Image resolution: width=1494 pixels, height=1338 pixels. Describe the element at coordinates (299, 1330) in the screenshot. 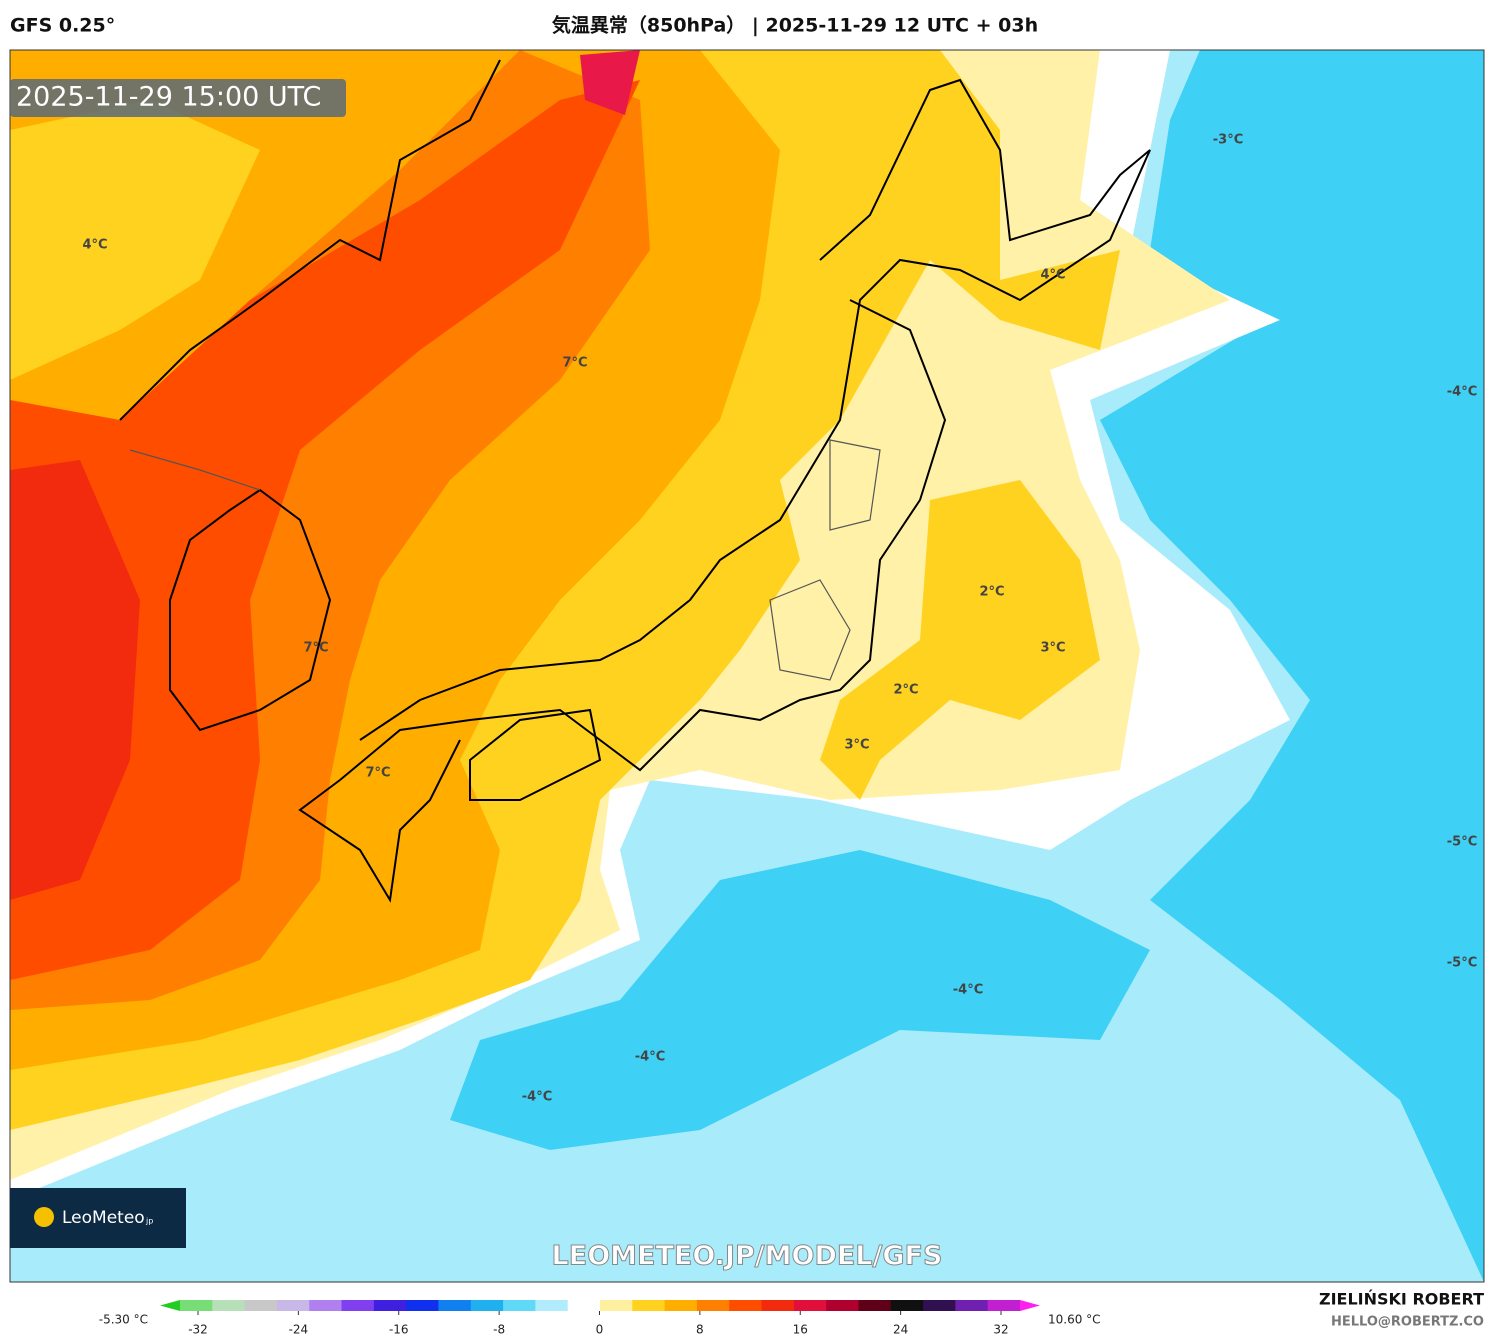

I see `colorbar-tick-label: -24` at that location.